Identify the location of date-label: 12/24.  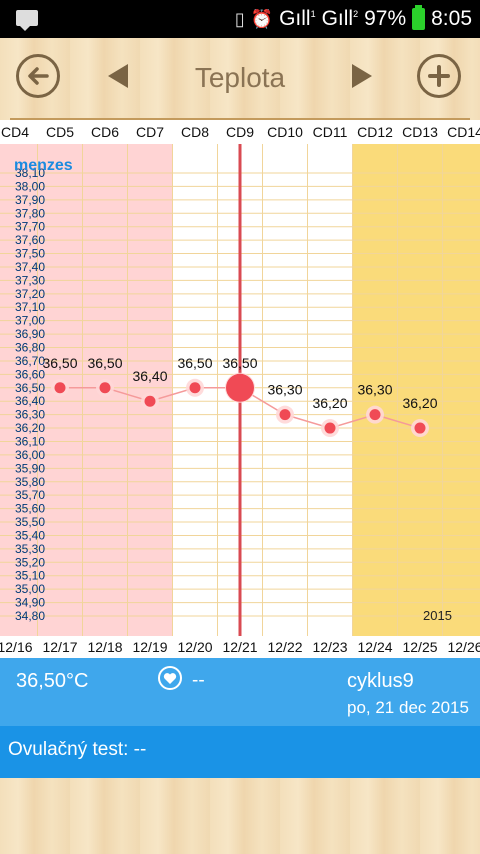
(375, 647).